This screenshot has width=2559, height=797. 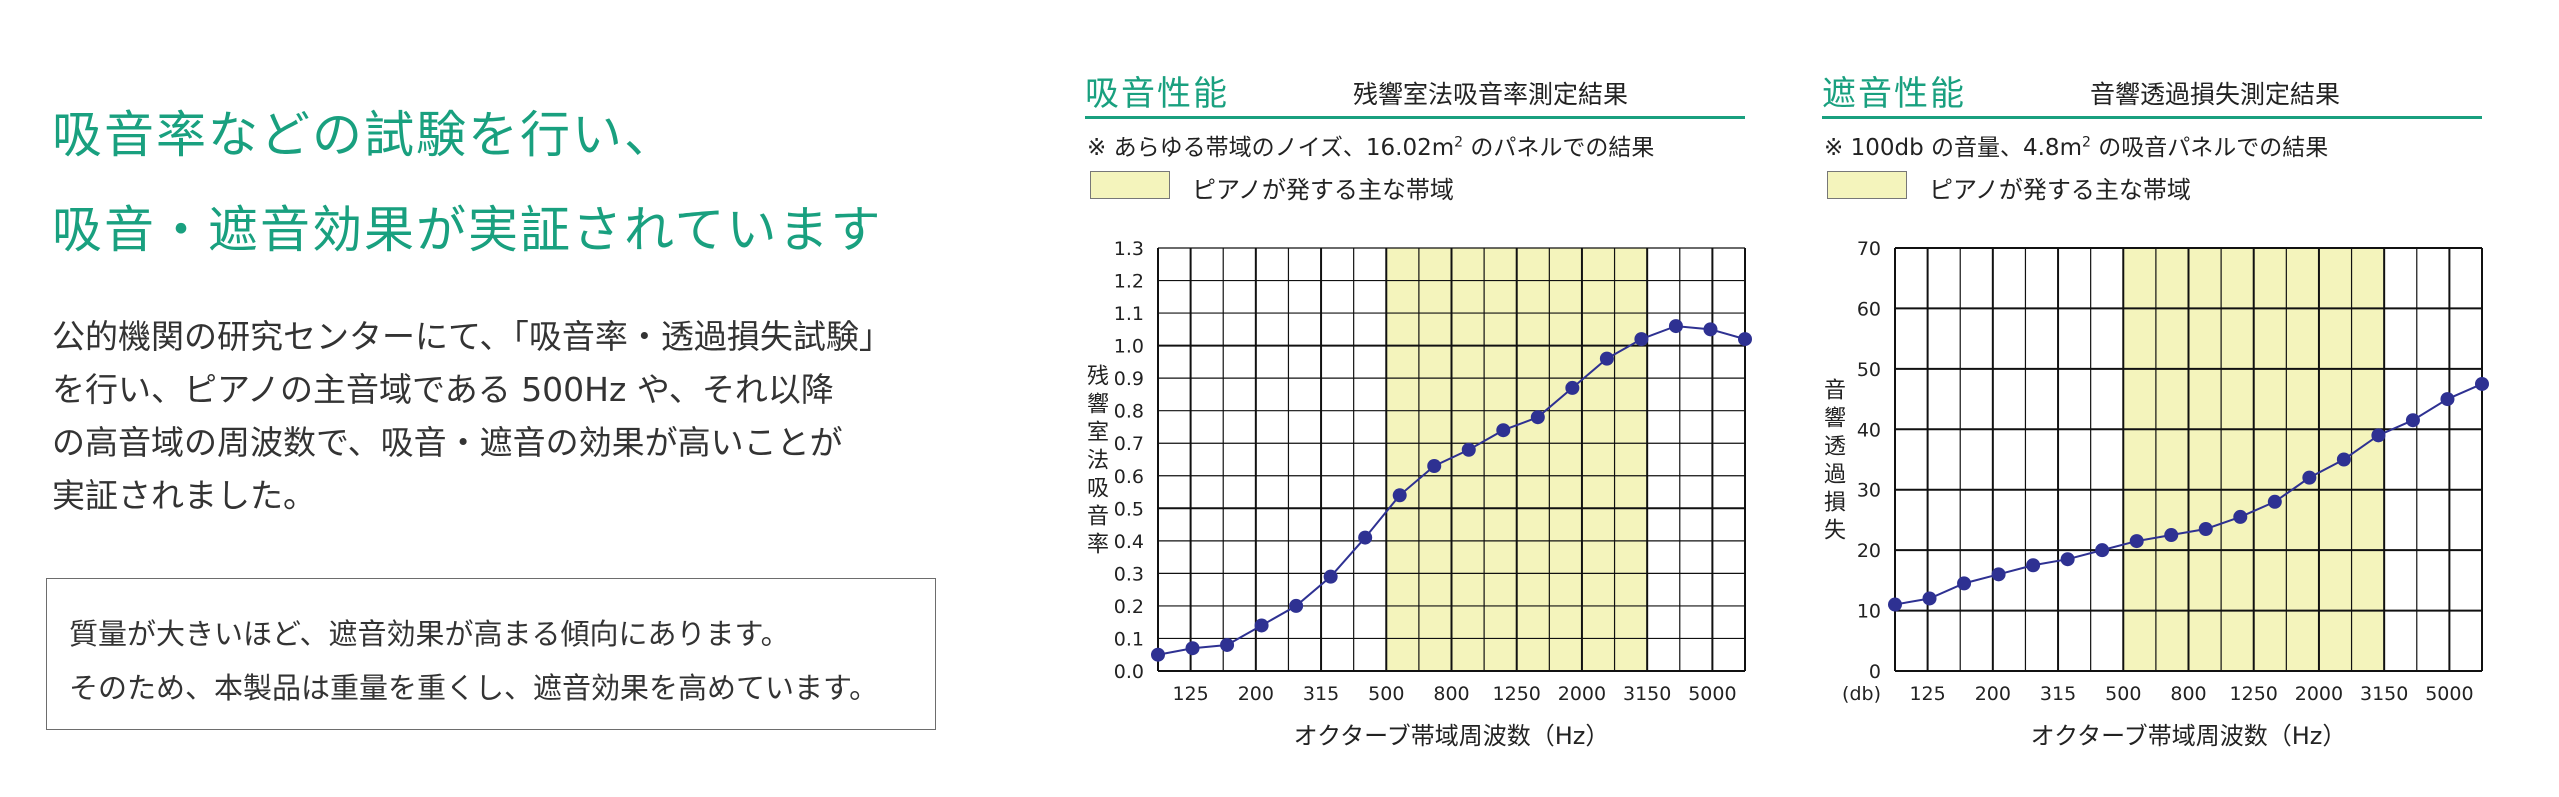 I want to click on y-tick-label: 10, so click(x=1869, y=612).